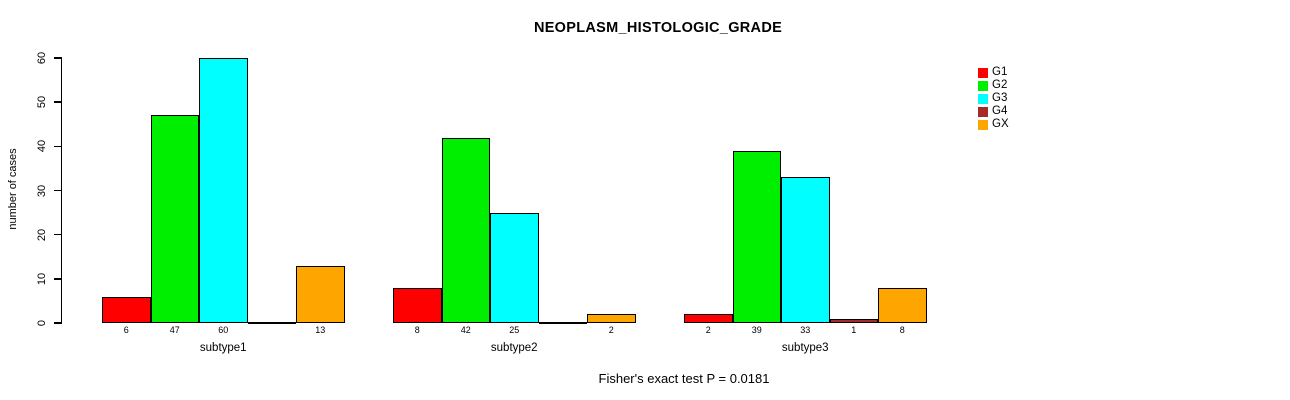  What do you see at coordinates (320, 330) in the screenshot?
I see `bar-value-label: 13` at bounding box center [320, 330].